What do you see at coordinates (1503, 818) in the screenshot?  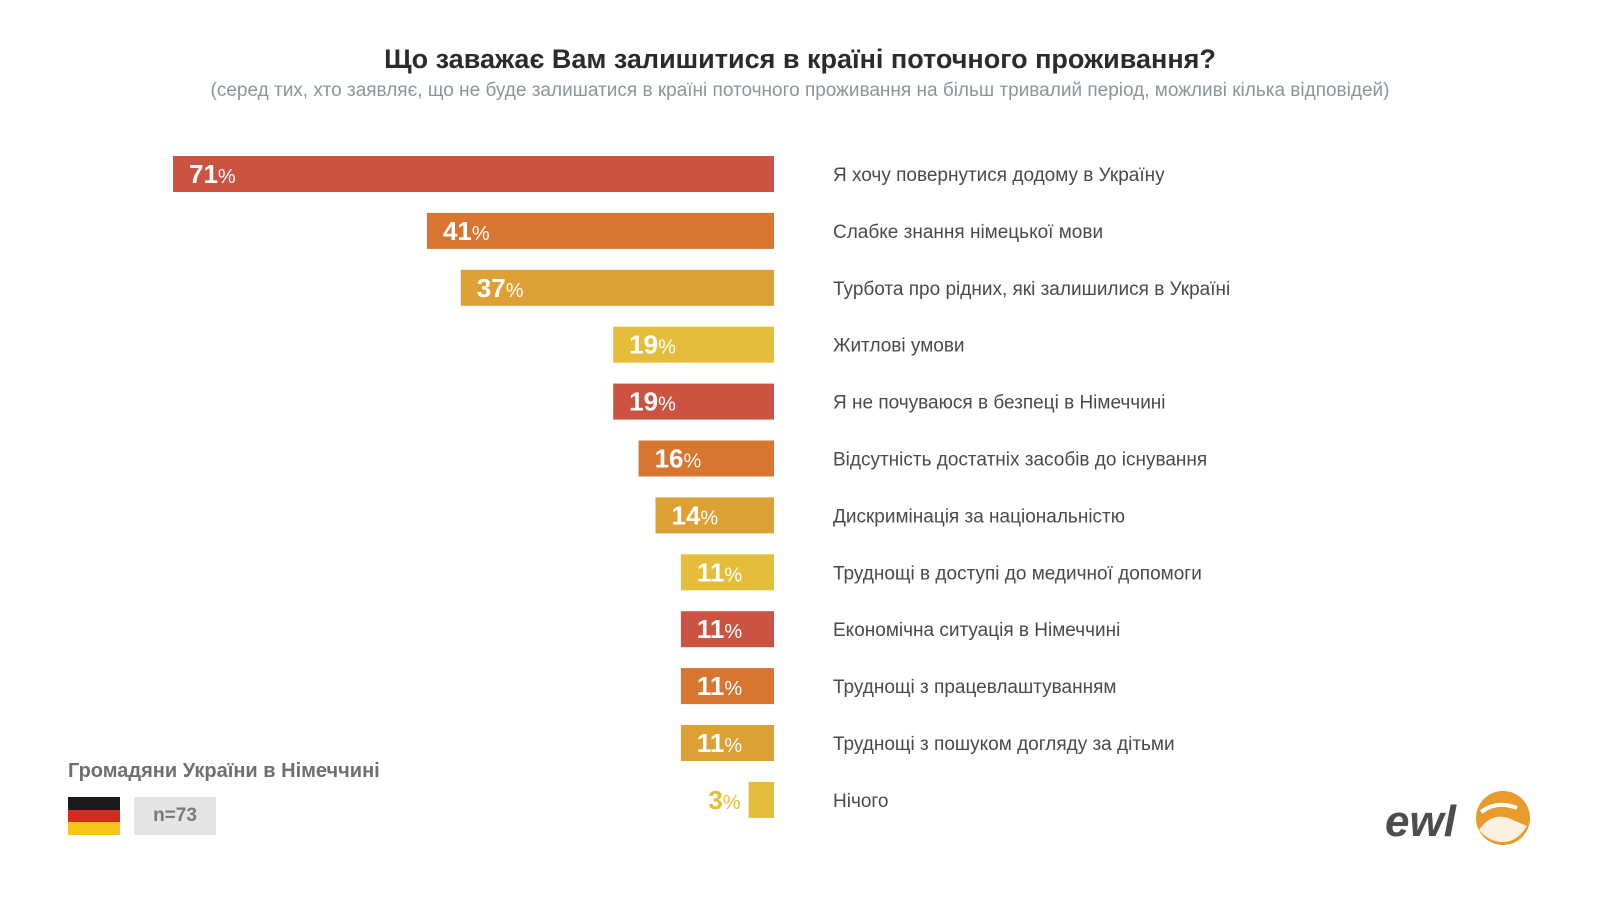 I see `handshake-circle-icon` at bounding box center [1503, 818].